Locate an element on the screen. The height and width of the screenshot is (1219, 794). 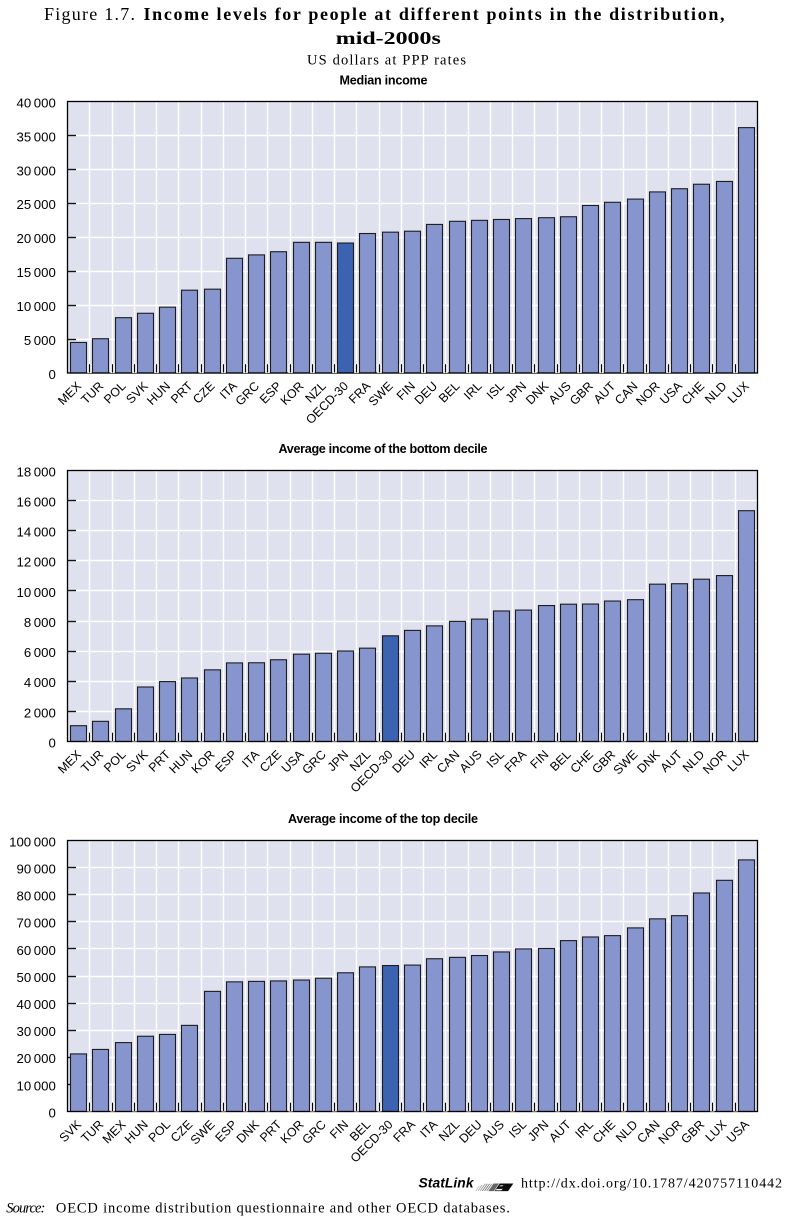
svg-text: 2 000 is located at coordinates (40, 712).